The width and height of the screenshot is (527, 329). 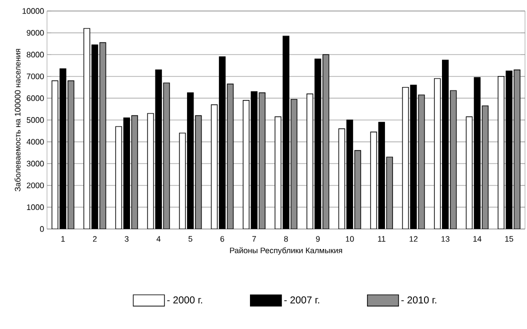 I want to click on legend-label: - 2007 г., so click(x=302, y=300).